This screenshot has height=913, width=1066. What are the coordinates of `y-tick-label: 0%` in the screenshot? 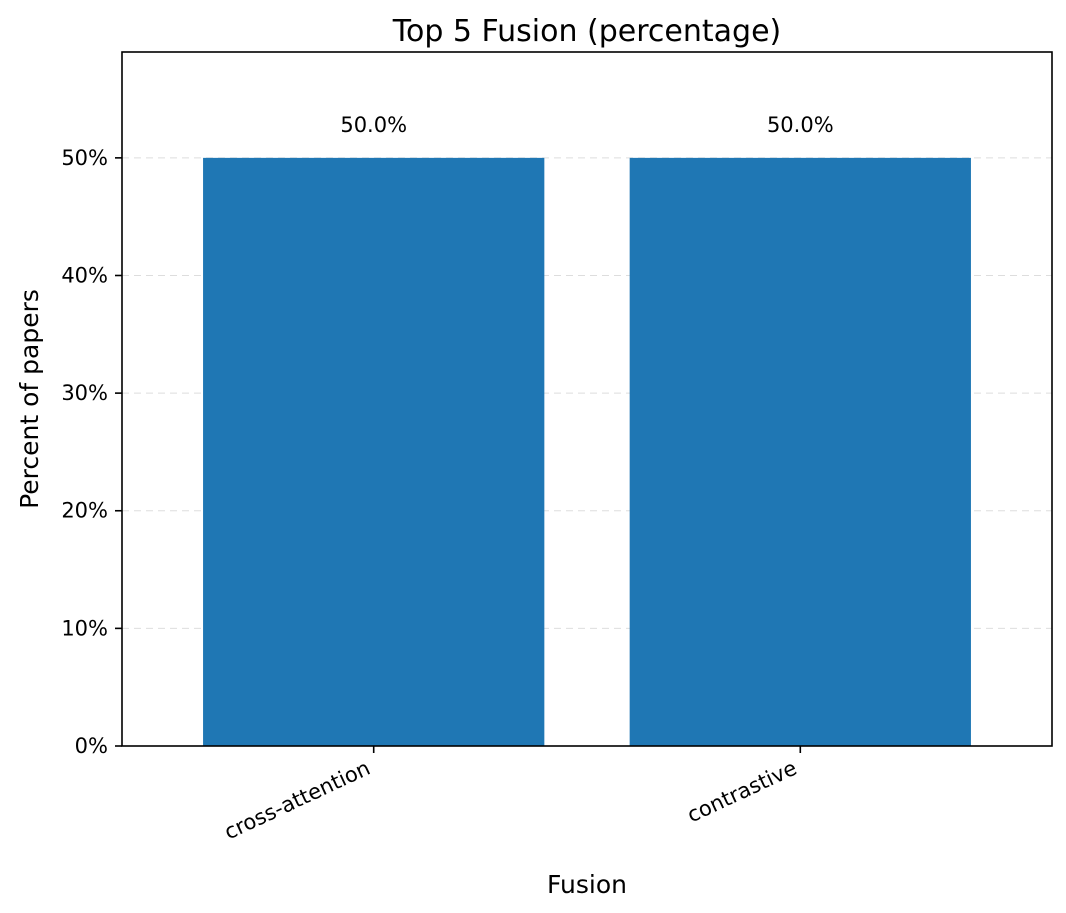 It's located at (91, 746).